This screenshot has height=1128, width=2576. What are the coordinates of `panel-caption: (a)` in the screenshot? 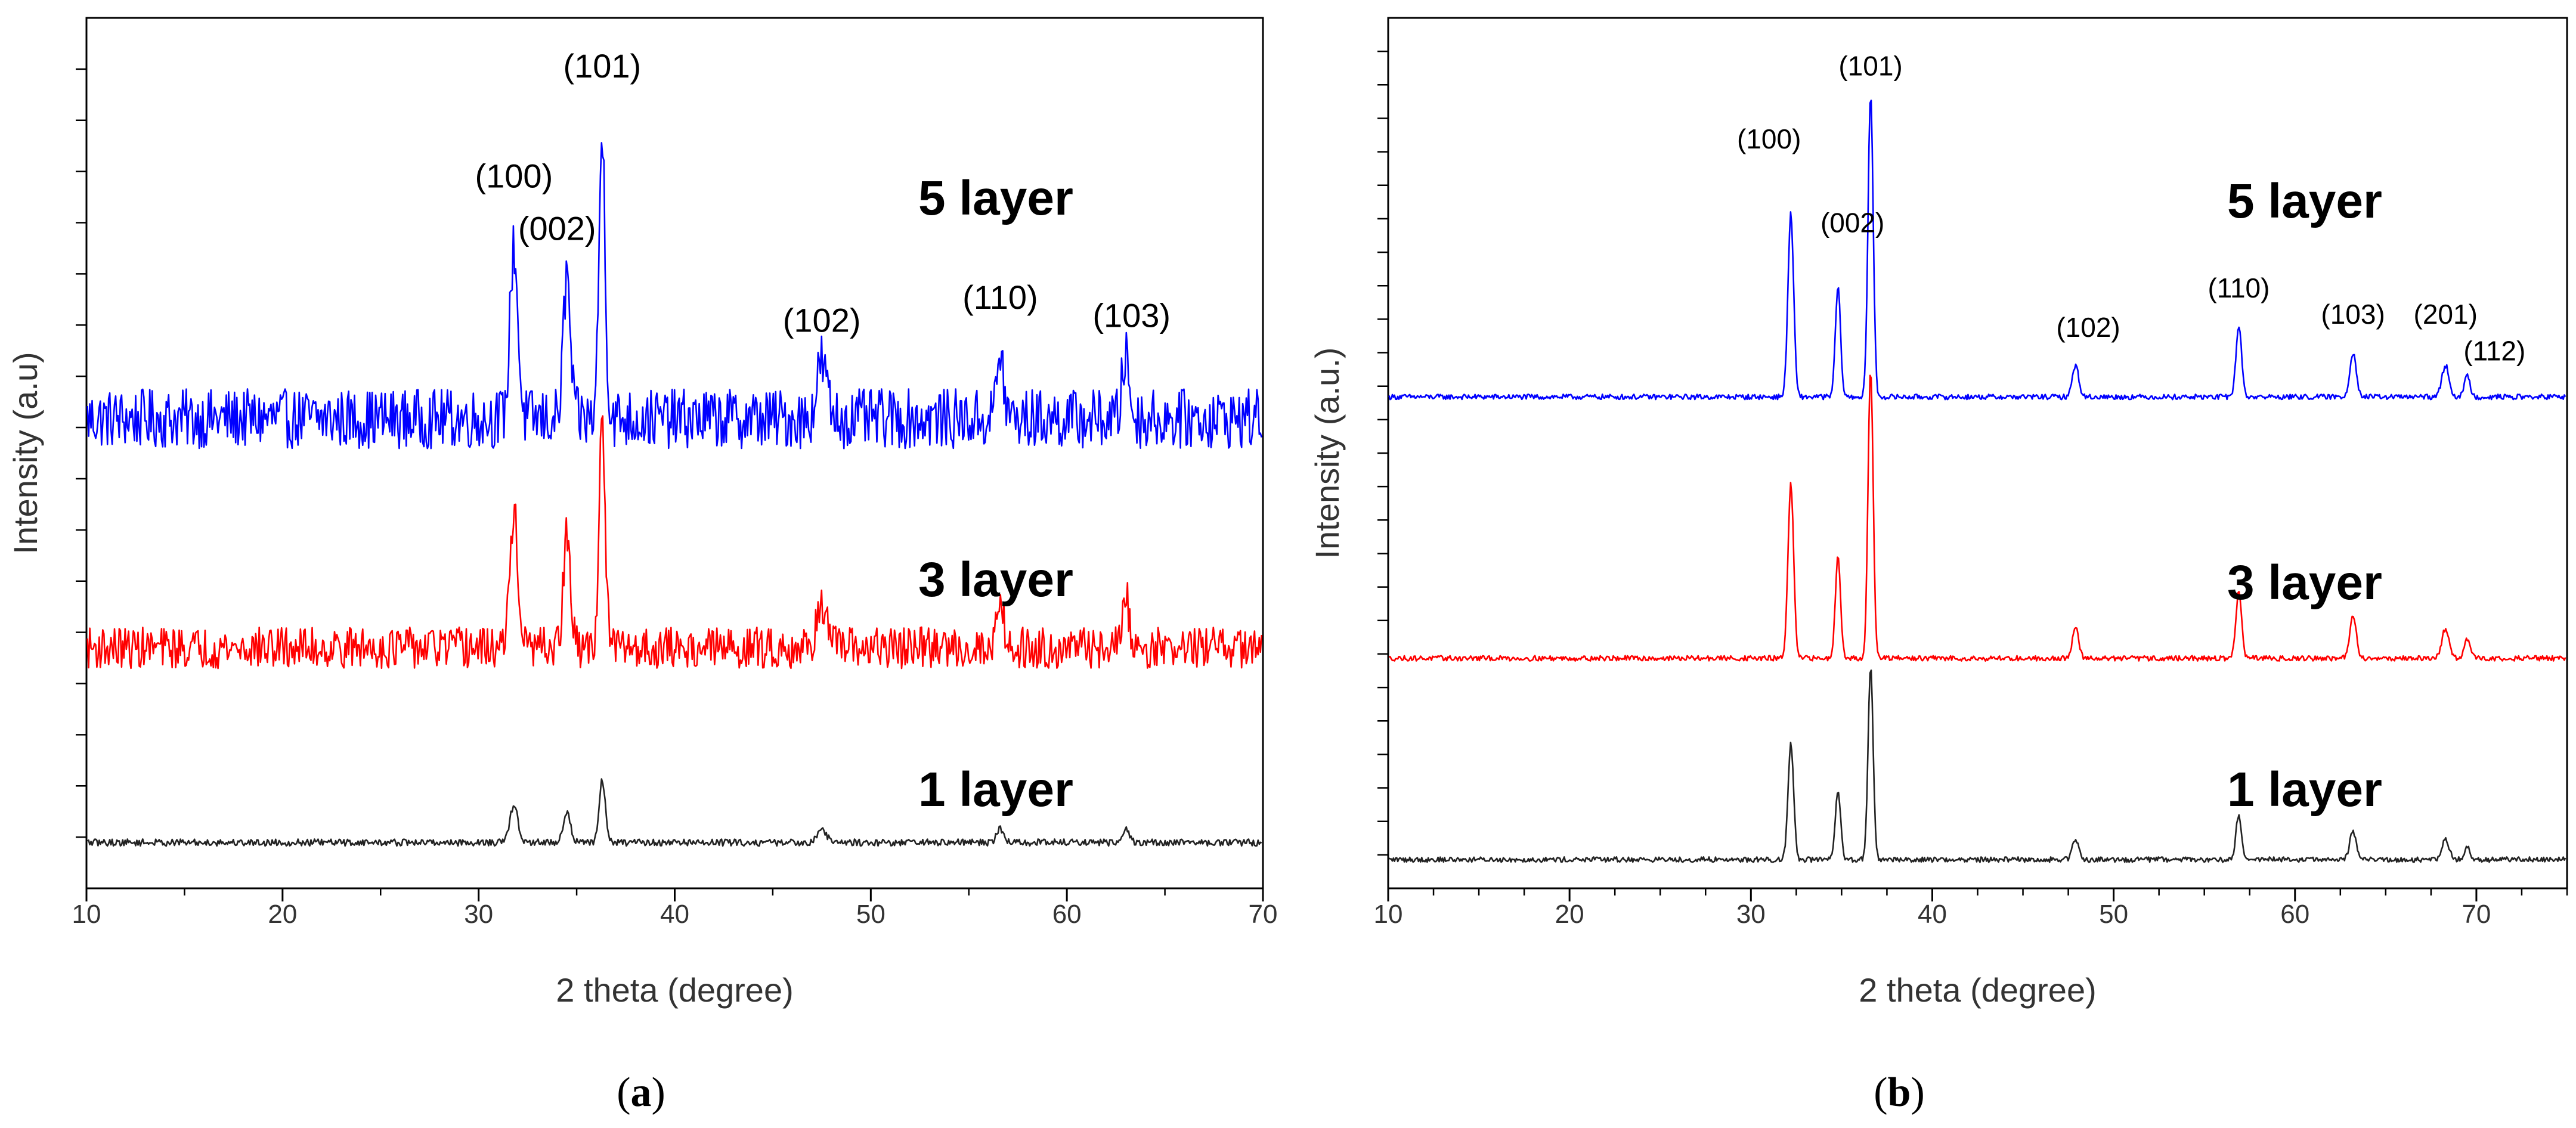 It's located at (641, 1092).